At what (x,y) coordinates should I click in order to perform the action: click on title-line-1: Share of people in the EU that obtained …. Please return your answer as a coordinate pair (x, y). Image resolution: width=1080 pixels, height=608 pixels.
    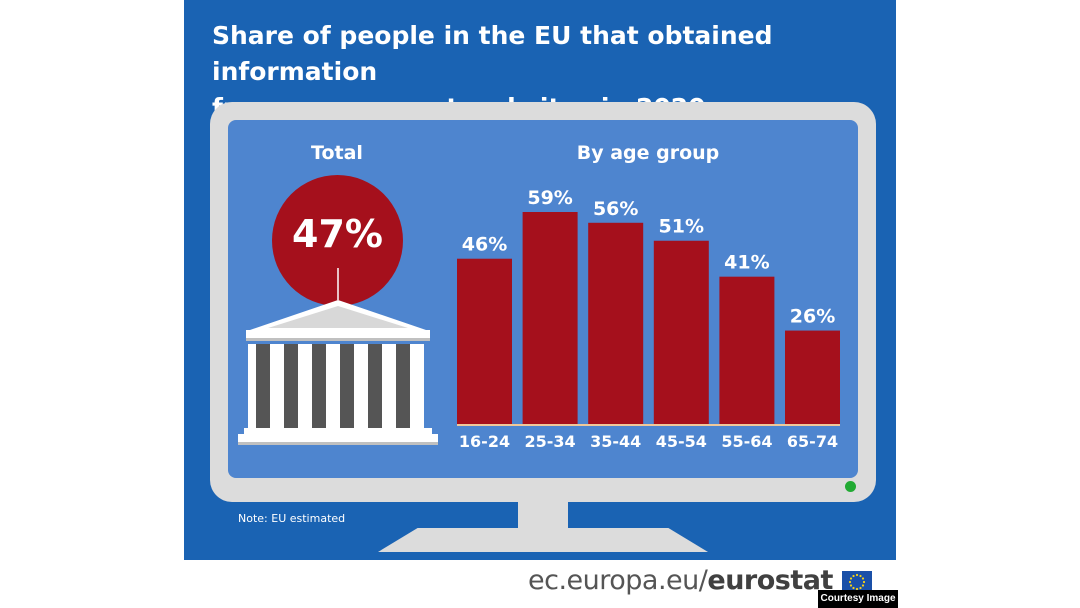
    Looking at the image, I should click on (492, 53).